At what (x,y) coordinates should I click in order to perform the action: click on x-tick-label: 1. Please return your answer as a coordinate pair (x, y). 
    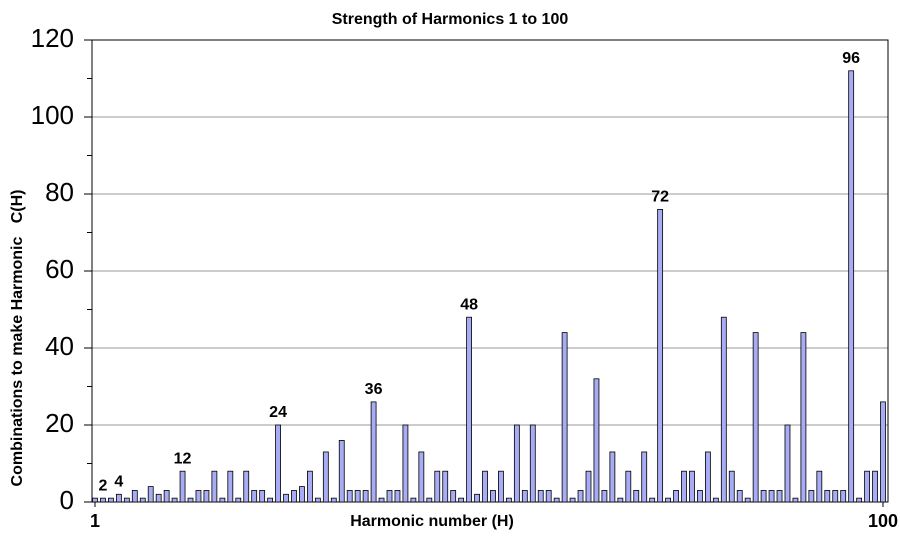
    Looking at the image, I should click on (95, 521).